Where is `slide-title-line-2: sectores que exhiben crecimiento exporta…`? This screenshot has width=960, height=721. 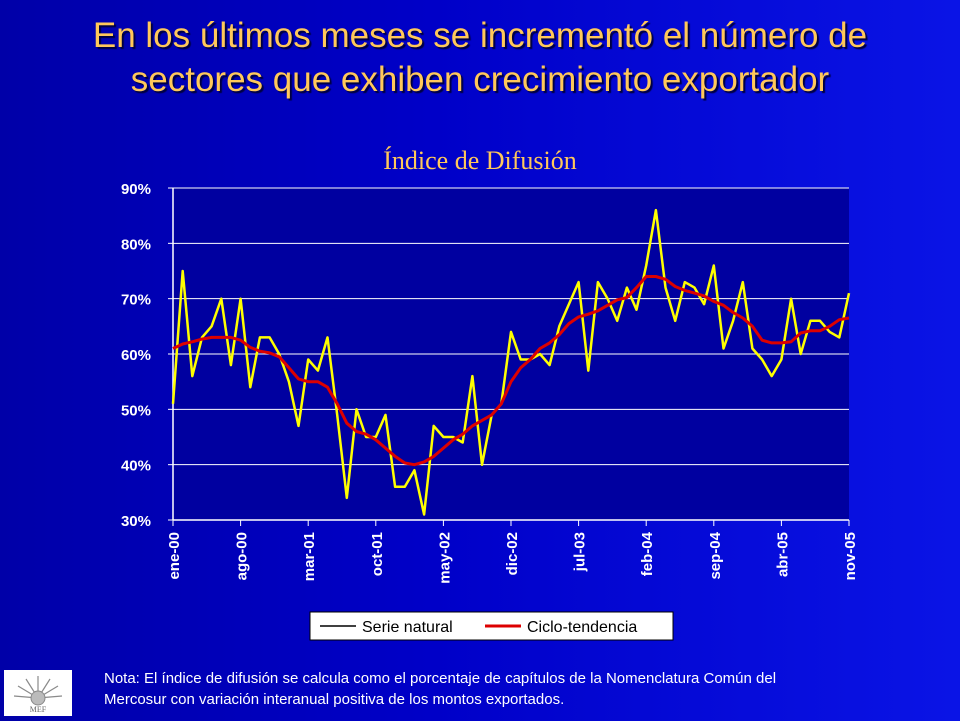
slide-title-line-2: sectores que exhiben crecimiento exporta… is located at coordinates (480, 79).